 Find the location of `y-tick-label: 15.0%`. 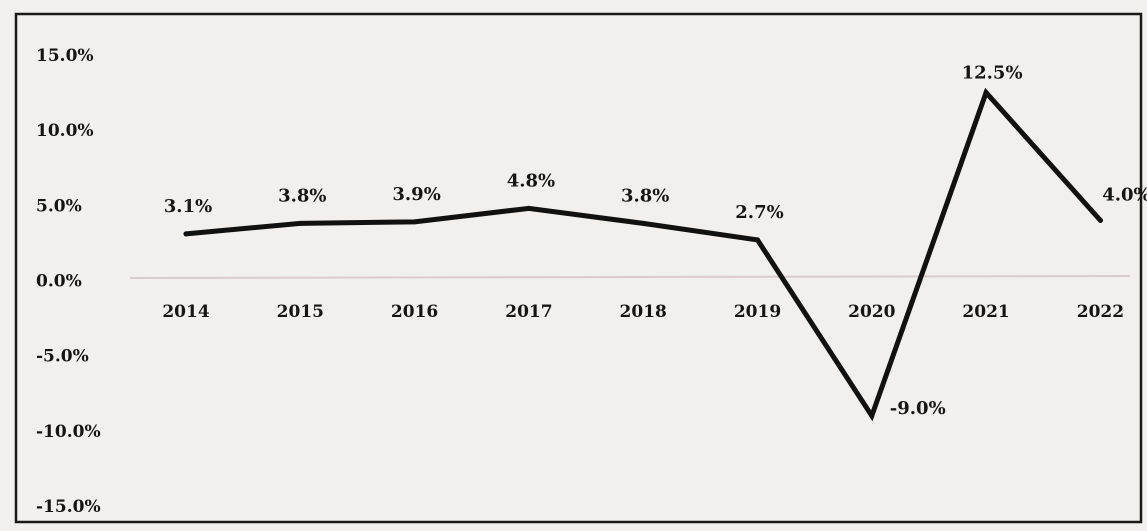

y-tick-label: 15.0% is located at coordinates (65, 56).